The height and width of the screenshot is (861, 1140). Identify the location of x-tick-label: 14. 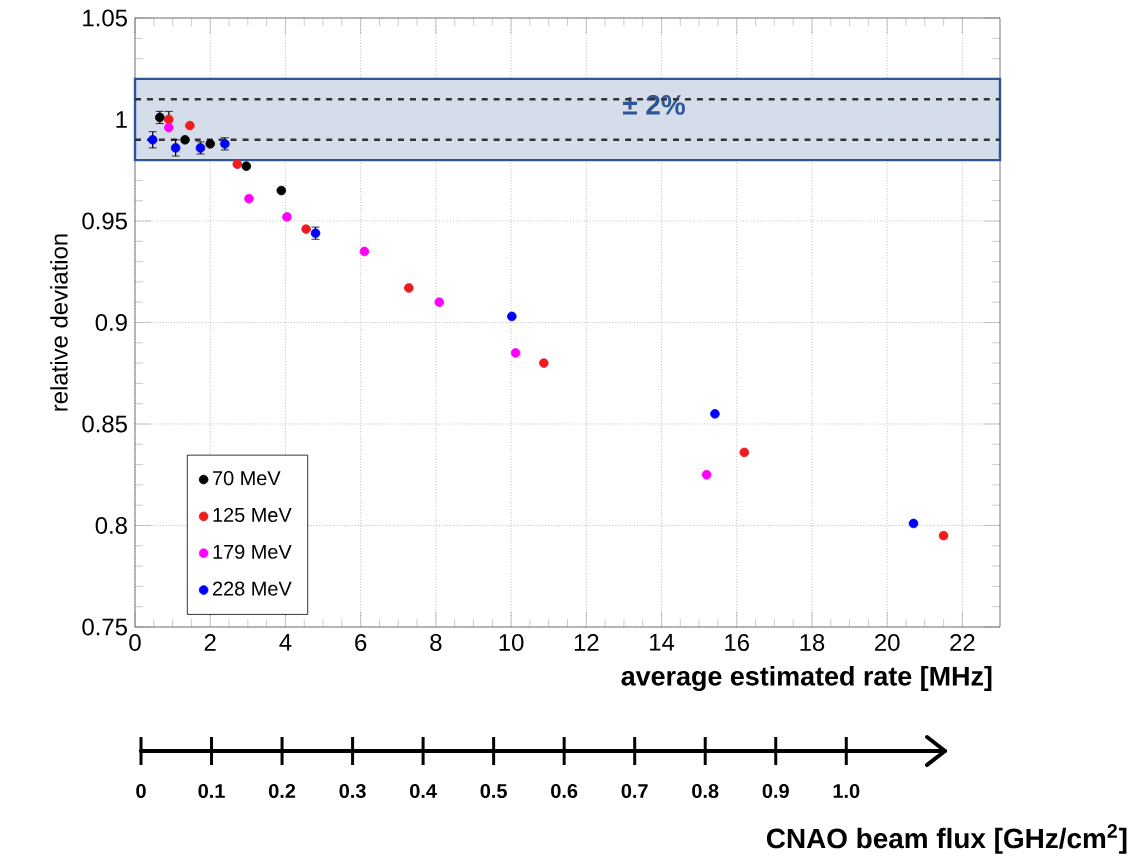
(662, 642).